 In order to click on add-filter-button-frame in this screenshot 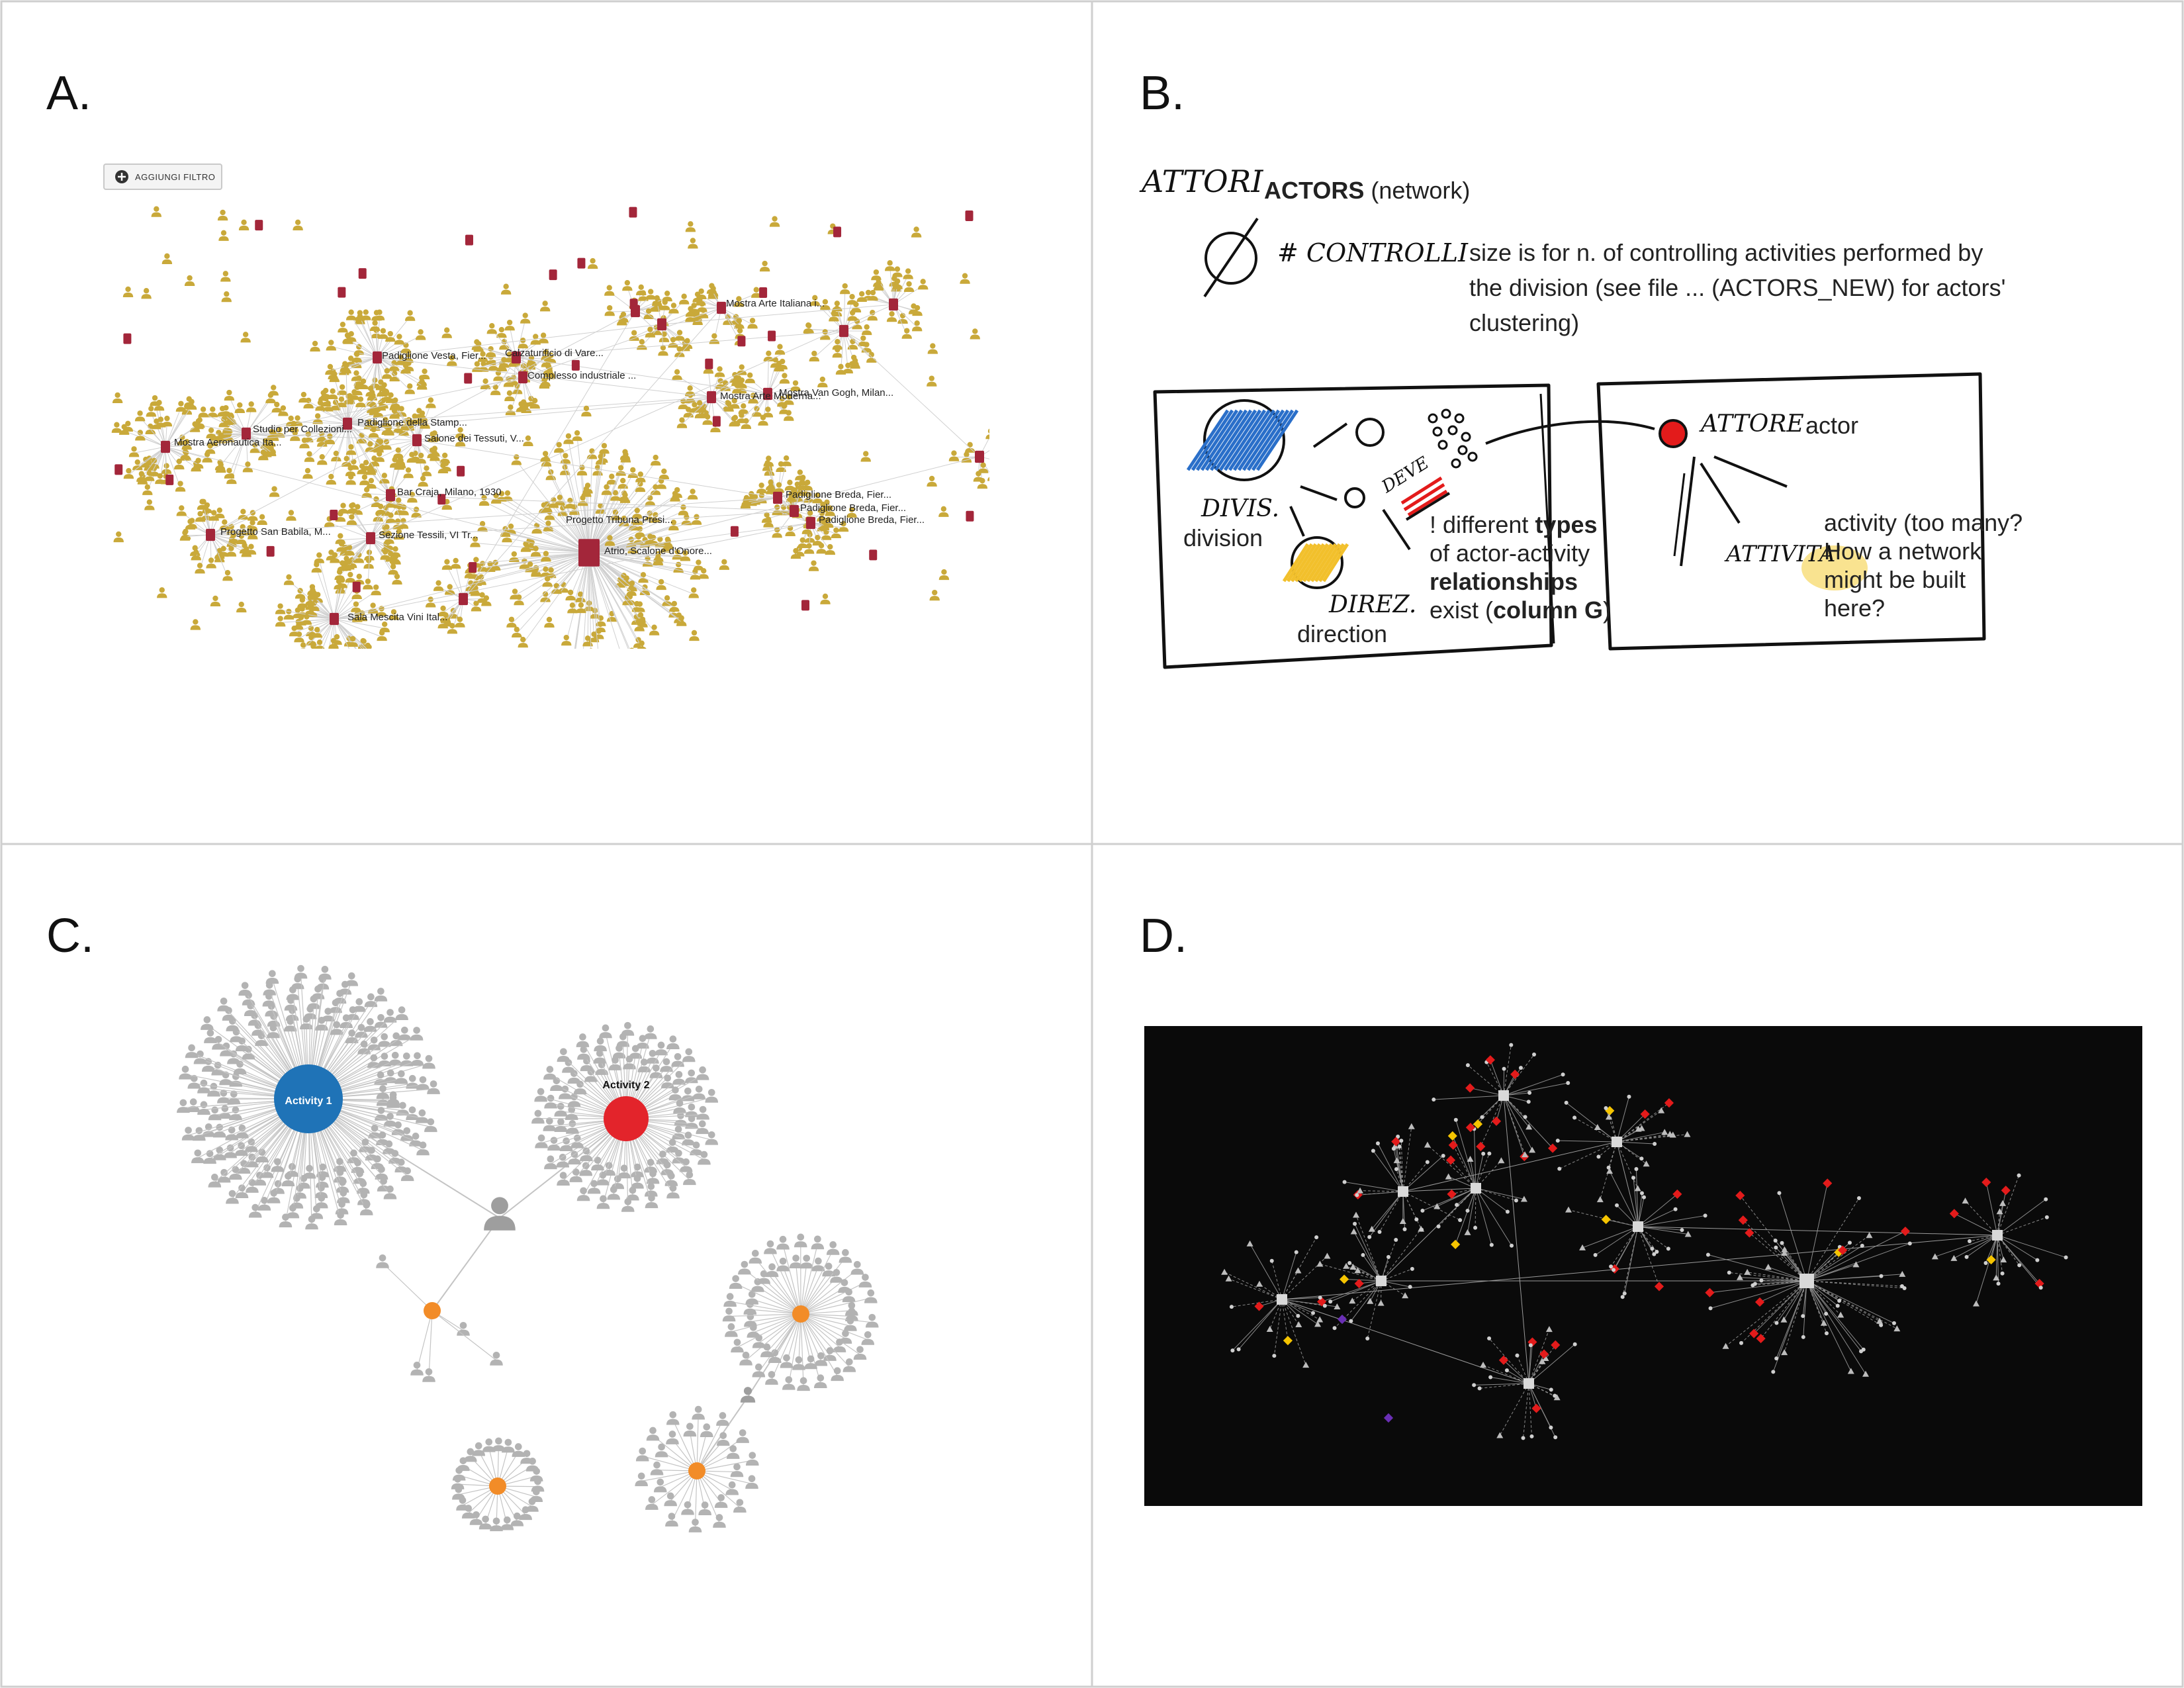, I will do `click(162, 177)`.